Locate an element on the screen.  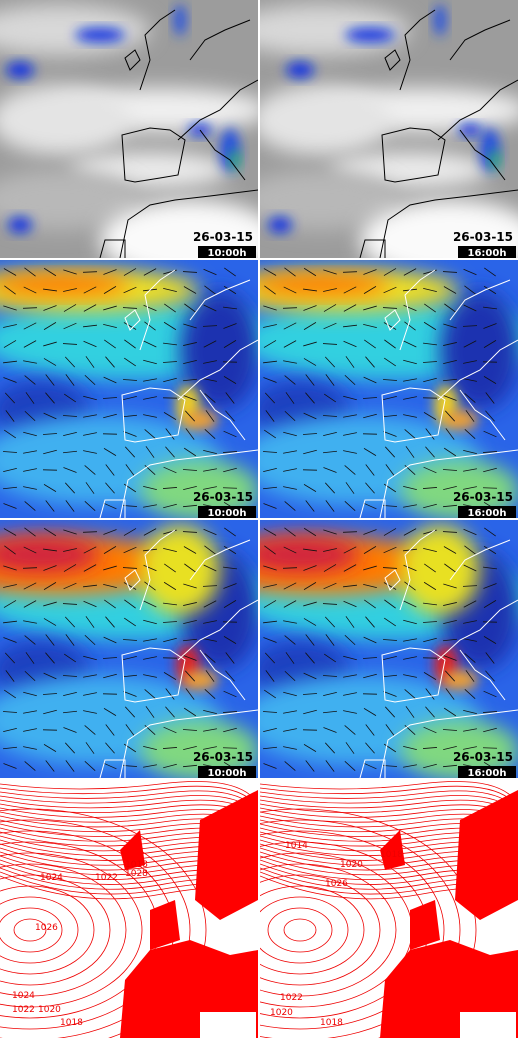
isobar-label: 1014 is located at coordinates (296, 846).